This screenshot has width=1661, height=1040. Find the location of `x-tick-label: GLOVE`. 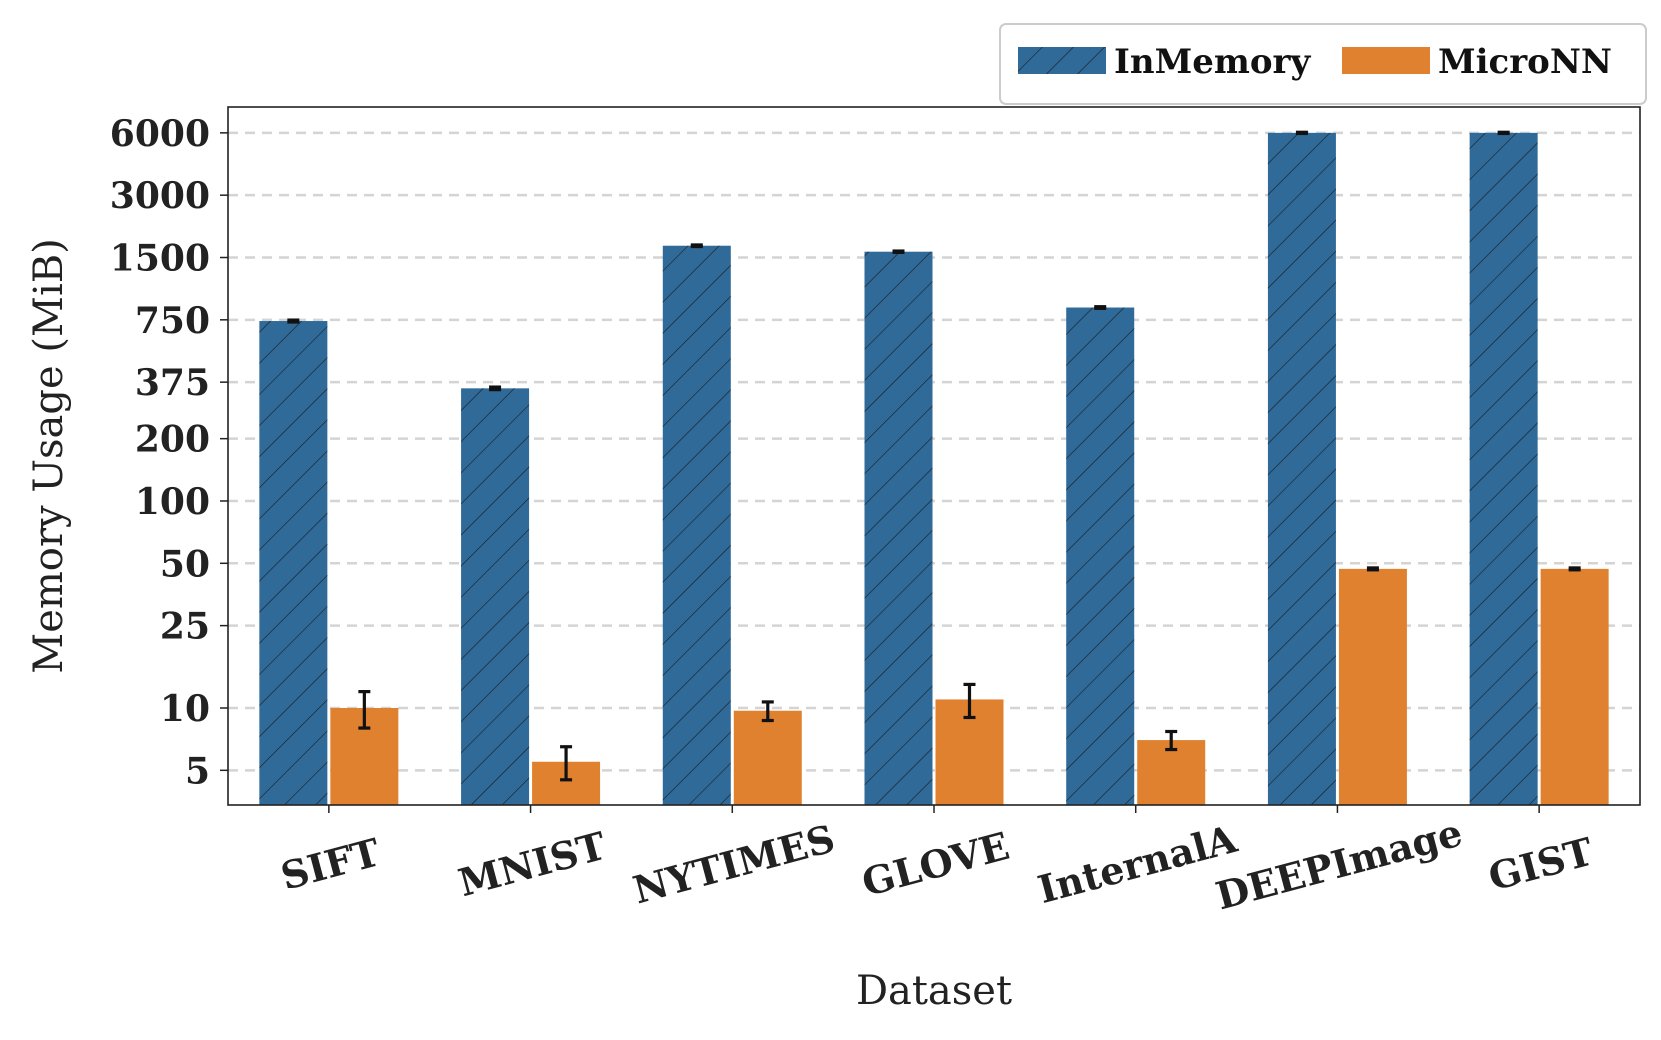

x-tick-label: GLOVE is located at coordinates (935, 864).